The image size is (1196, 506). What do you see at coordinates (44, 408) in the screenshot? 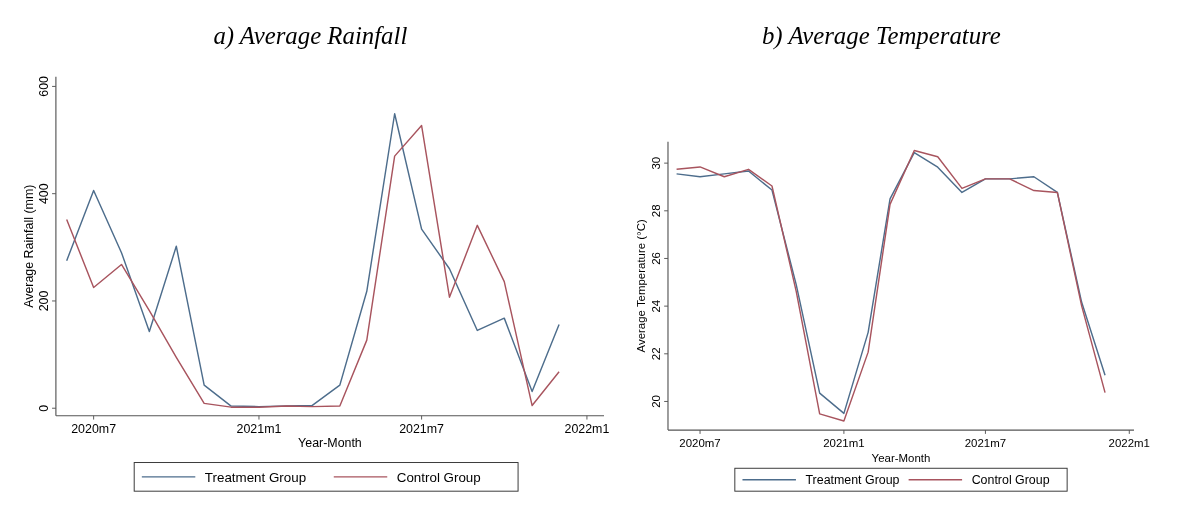
I see `y-tick-label: 0` at bounding box center [44, 408].